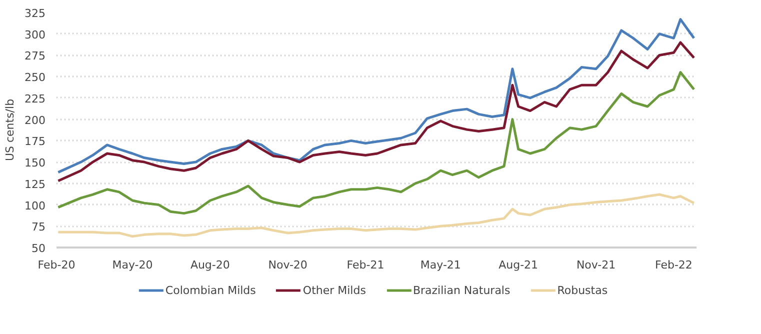  What do you see at coordinates (10, 130) in the screenshot?
I see `y-axis-title: US cents/lb` at bounding box center [10, 130].